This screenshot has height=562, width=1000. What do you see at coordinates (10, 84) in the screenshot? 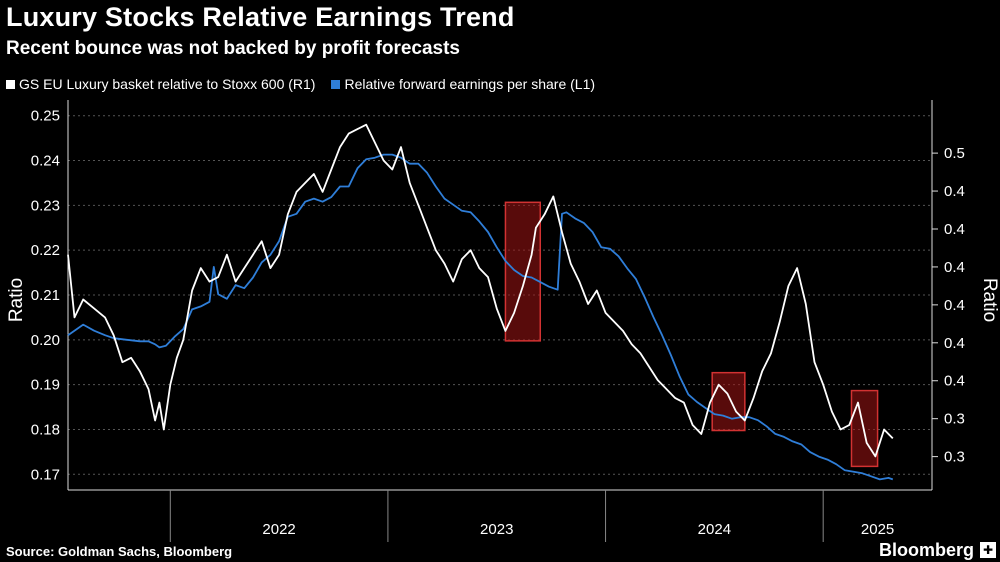
I see `legend-swatch-white` at bounding box center [10, 84].